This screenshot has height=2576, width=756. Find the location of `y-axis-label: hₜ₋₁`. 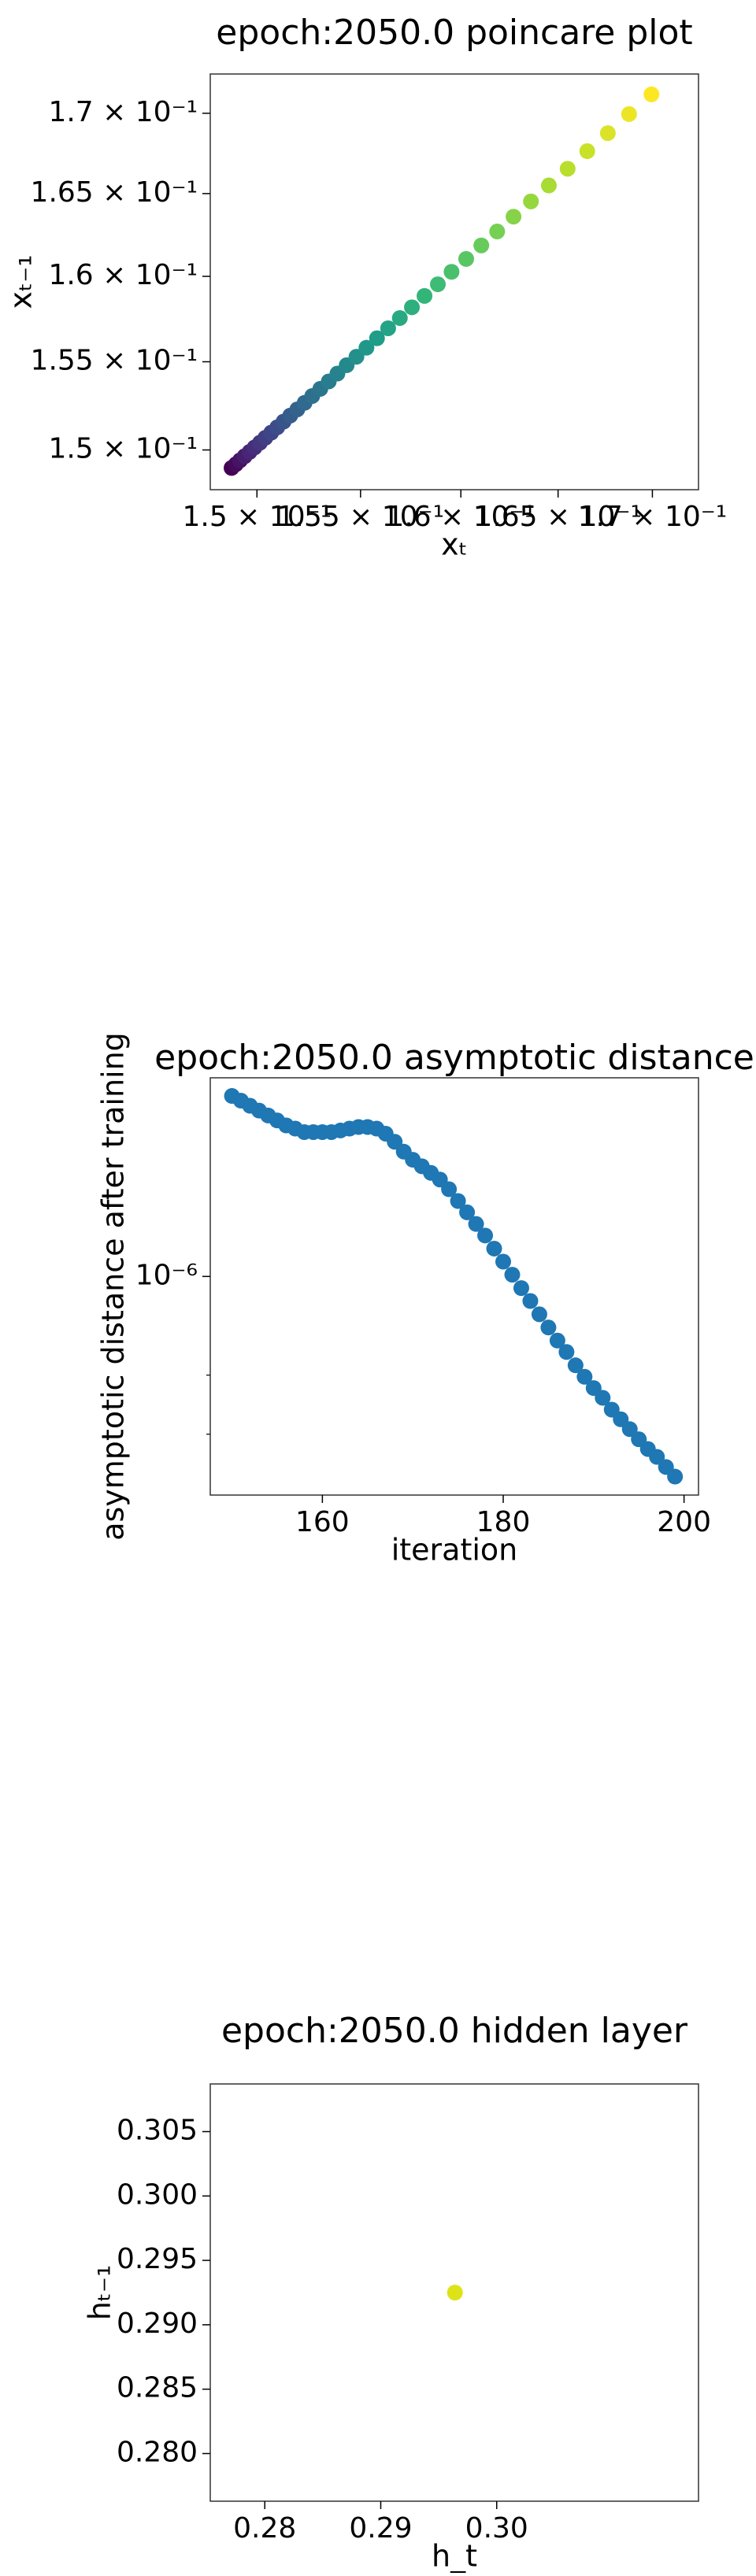

y-axis-label: hₜ₋₁ is located at coordinates (100, 2293).